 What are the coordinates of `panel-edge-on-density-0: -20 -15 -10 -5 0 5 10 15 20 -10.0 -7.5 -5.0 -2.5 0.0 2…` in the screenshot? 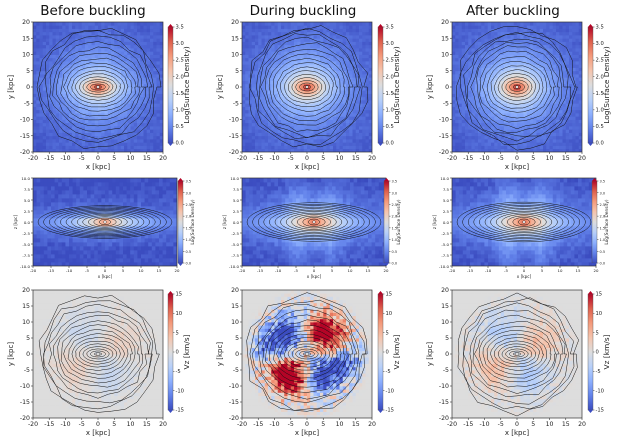 It's located at (104, 227).